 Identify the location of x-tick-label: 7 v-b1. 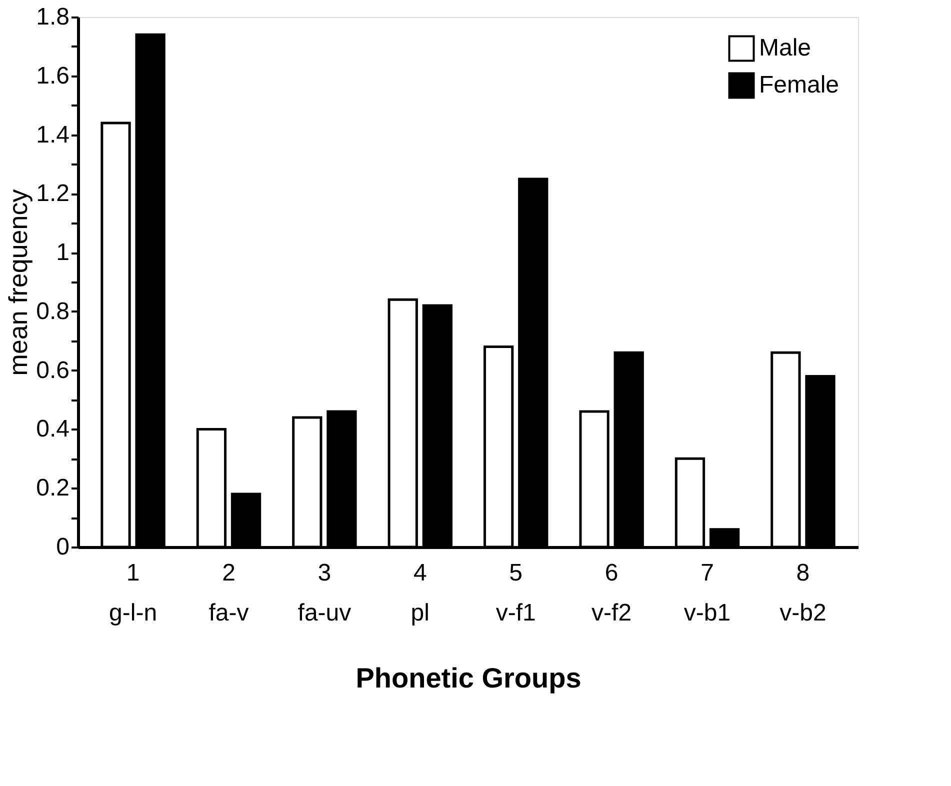
(707, 593).